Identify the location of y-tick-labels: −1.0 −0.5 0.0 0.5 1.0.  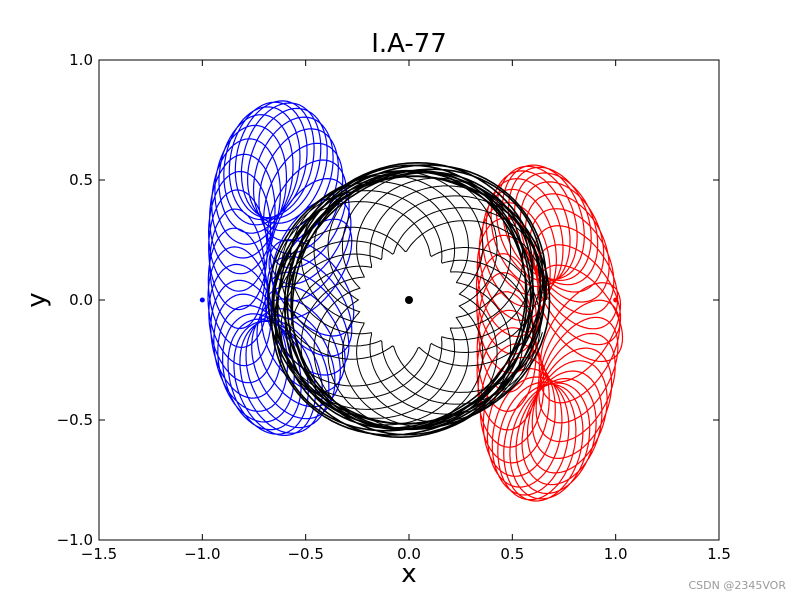
(75, 300).